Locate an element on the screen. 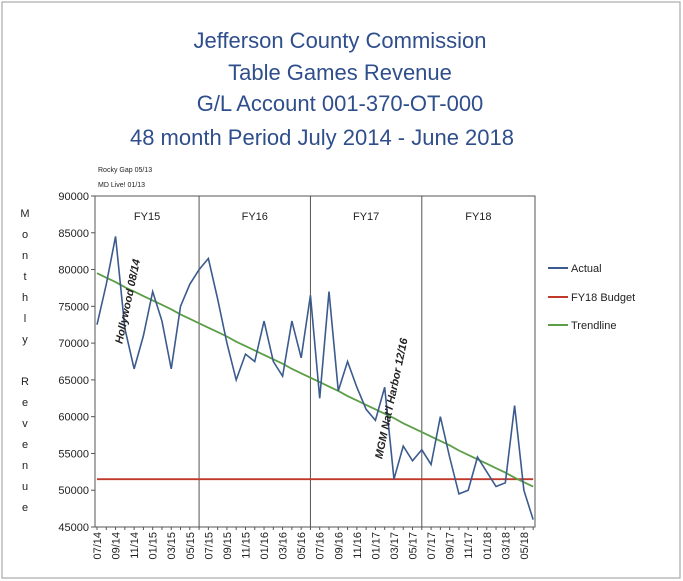 This screenshot has height=581, width=683. y-tick-label: 75000 is located at coordinates (73, 307).